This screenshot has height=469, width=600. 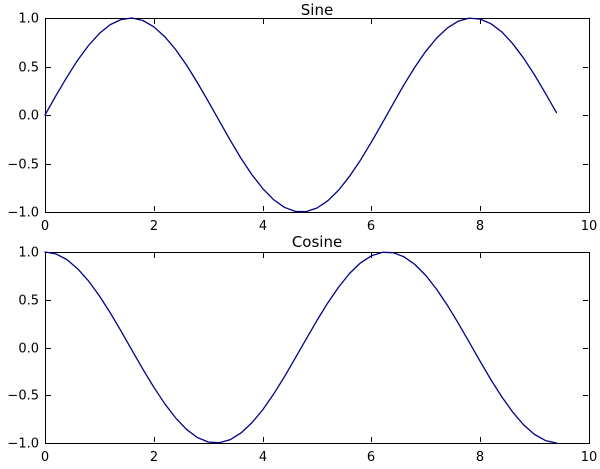 I want to click on sine-plot-title: Sine, so click(x=317, y=10).